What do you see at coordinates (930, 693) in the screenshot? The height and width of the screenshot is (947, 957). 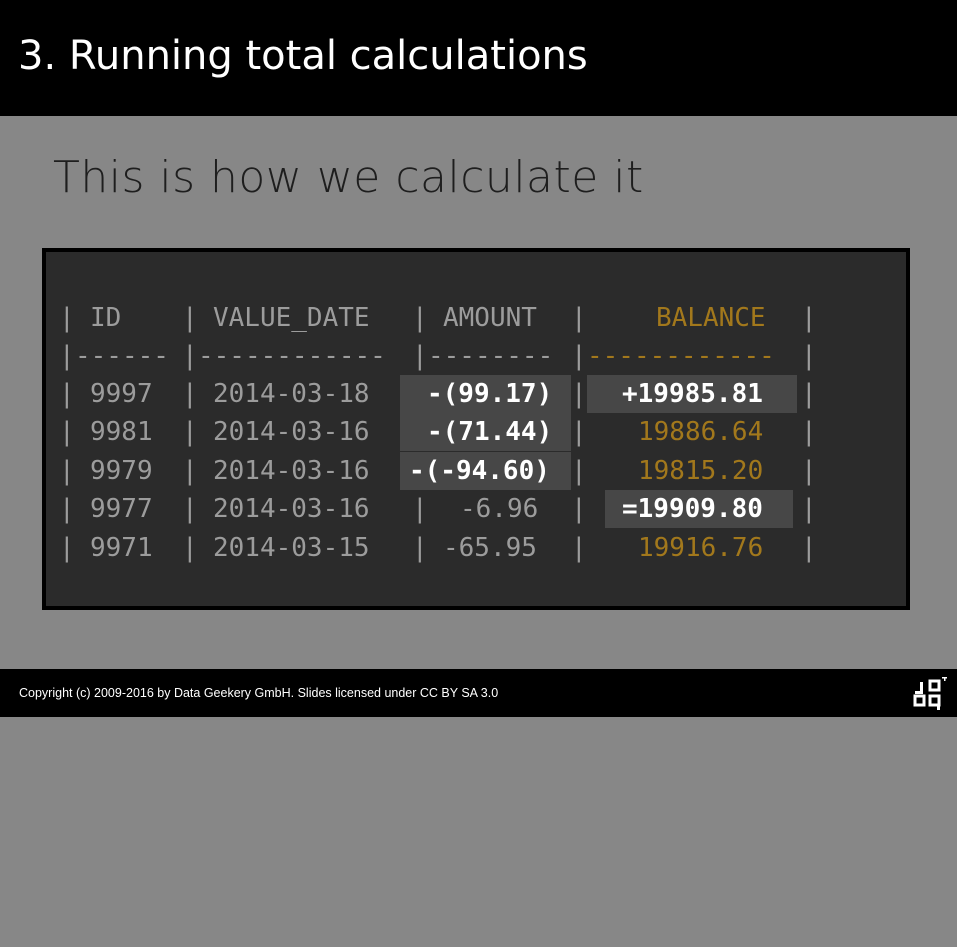 I see `jooq-logo-icon` at bounding box center [930, 693].